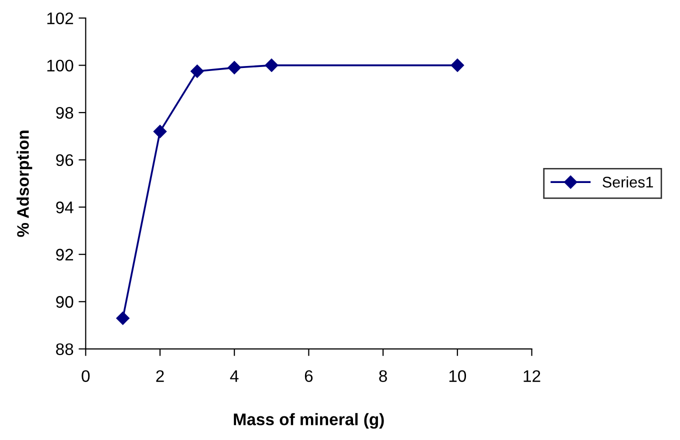 The width and height of the screenshot is (680, 440). What do you see at coordinates (457, 376) in the screenshot?
I see `x-tick-label: 10` at bounding box center [457, 376].